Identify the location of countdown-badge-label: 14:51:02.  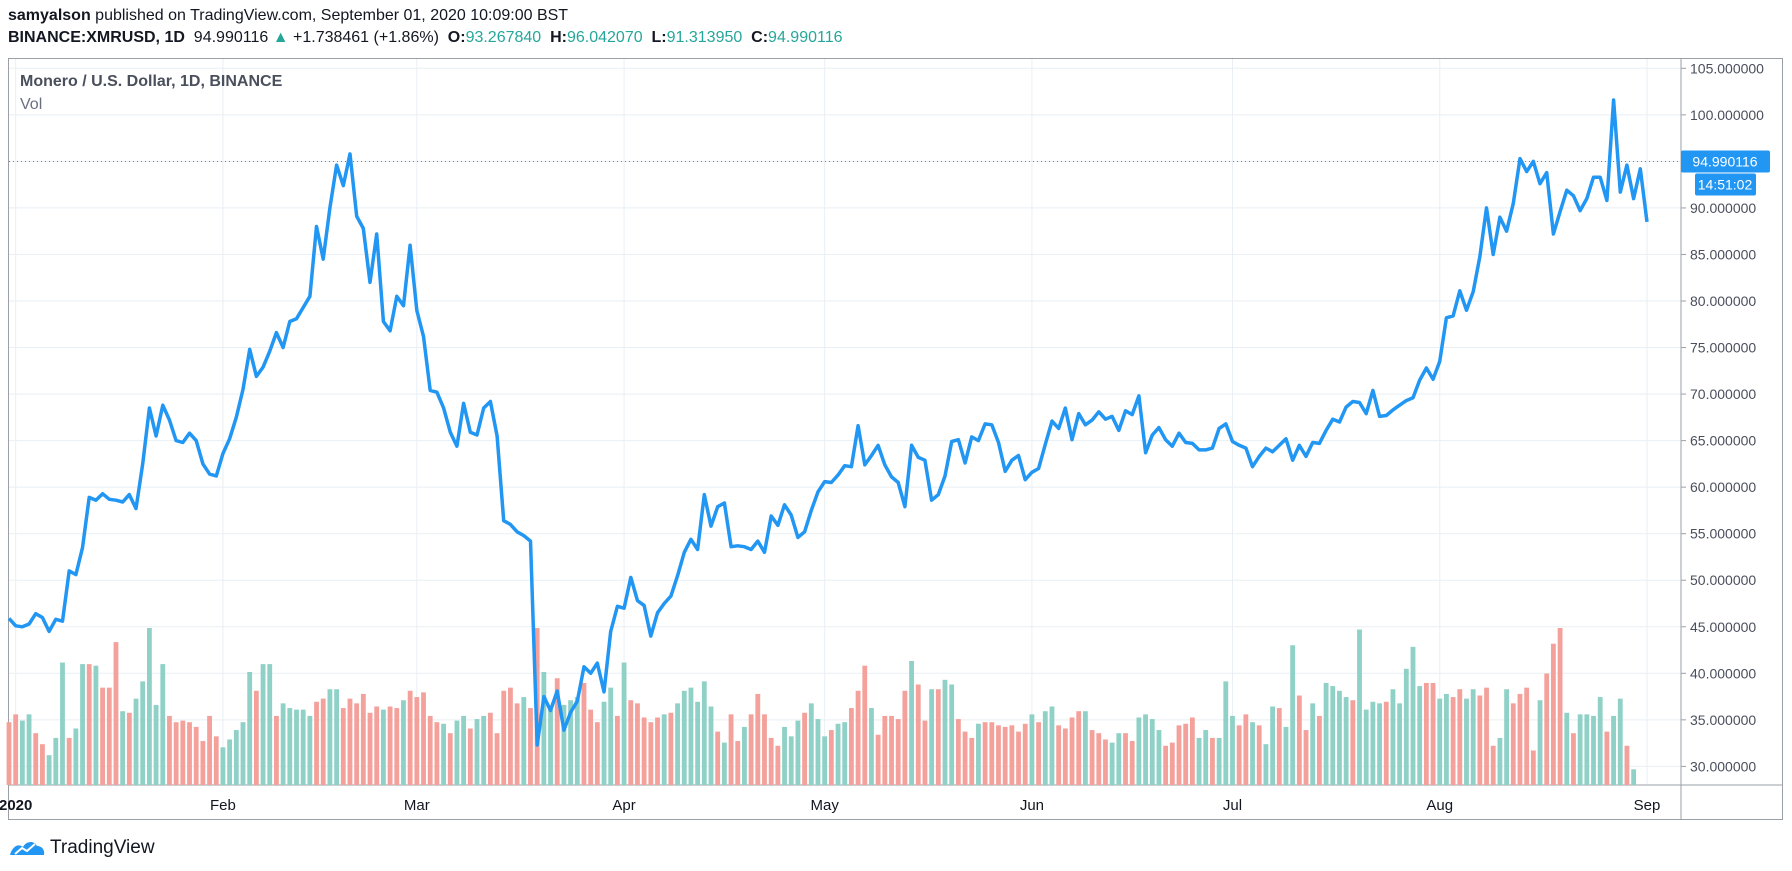
(1725, 184).